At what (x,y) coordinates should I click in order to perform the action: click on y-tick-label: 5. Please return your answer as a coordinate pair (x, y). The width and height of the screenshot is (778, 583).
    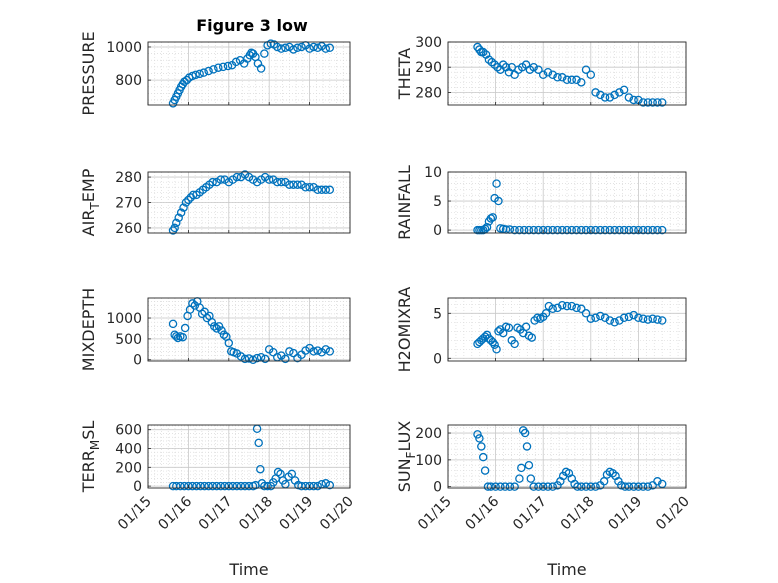
    Looking at the image, I should click on (437, 314).